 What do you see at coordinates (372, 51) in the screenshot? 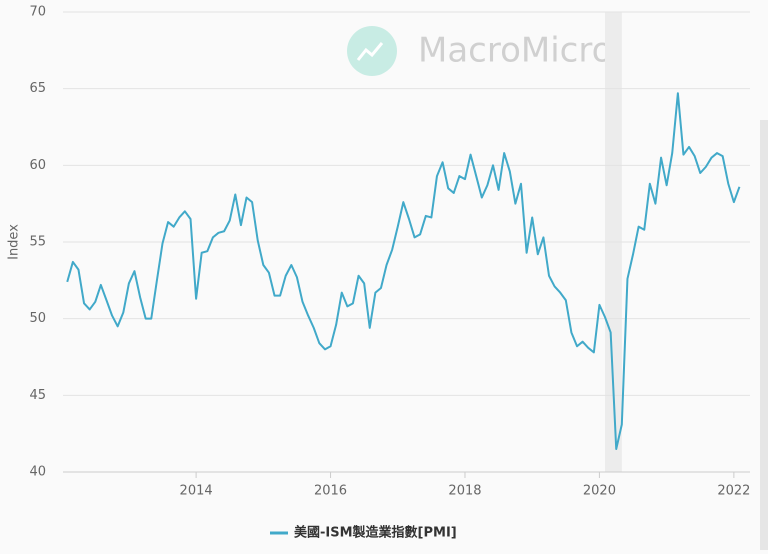
I see `watermark-logo` at bounding box center [372, 51].